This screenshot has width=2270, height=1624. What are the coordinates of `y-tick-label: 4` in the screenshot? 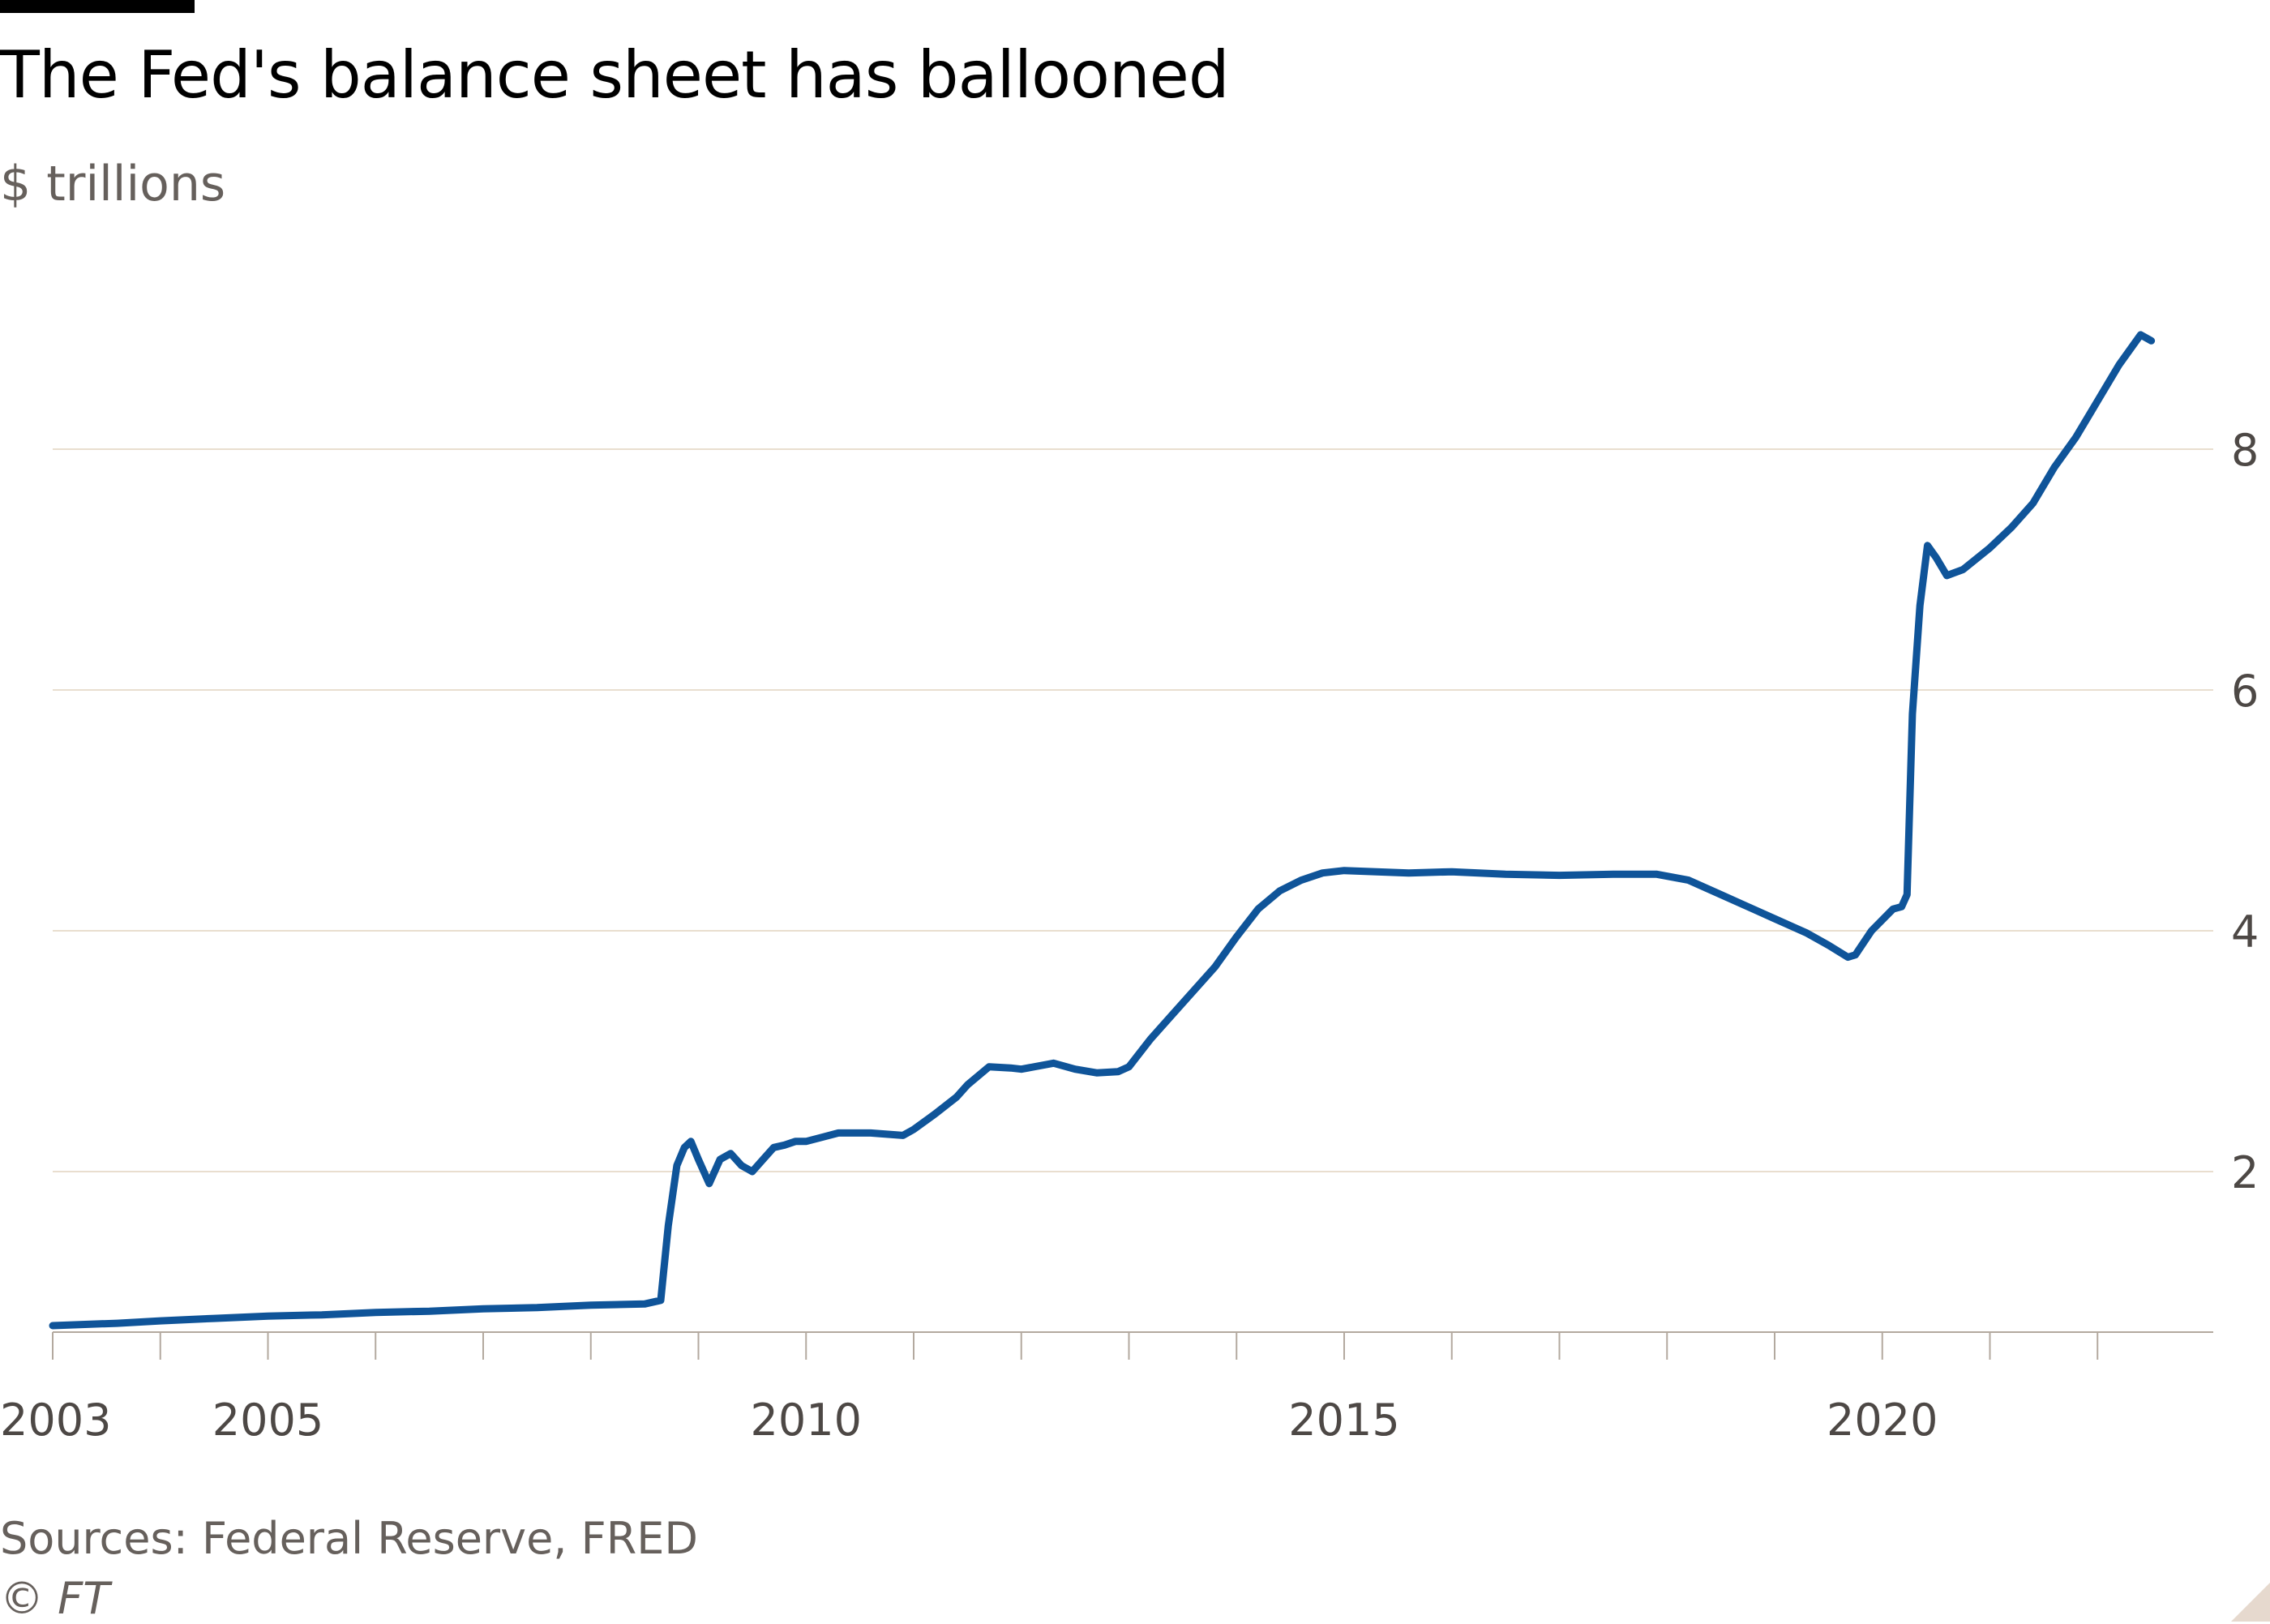 It's located at (2245, 932).